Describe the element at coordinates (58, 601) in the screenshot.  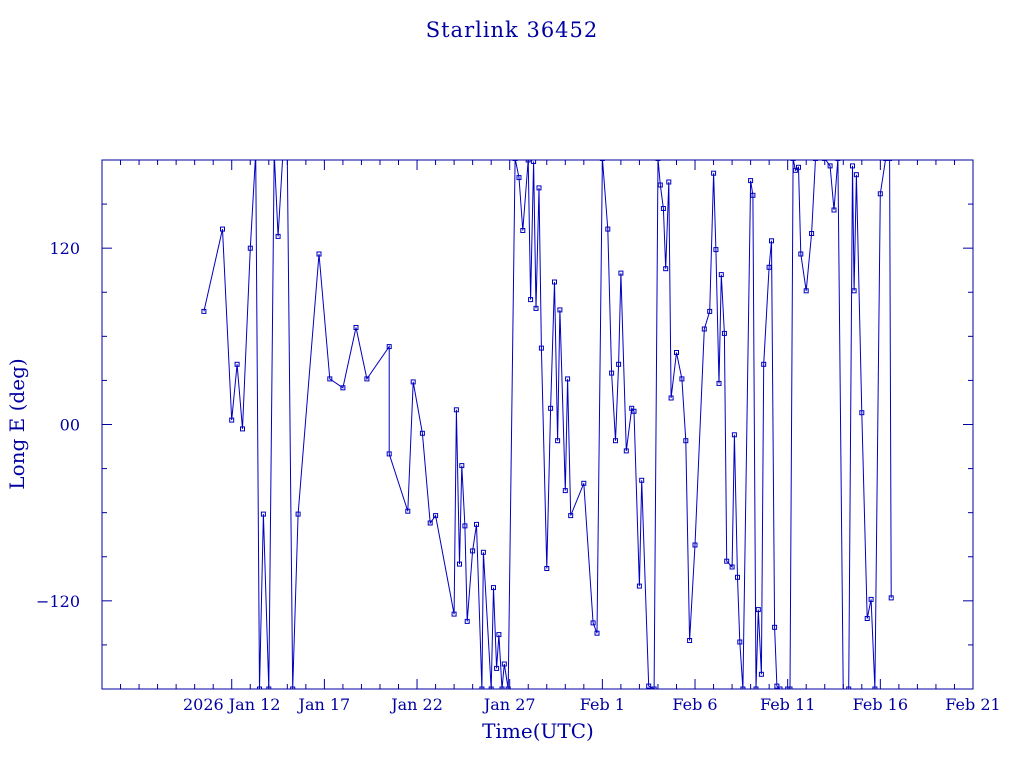
I see `y-tick-label: −120` at that location.